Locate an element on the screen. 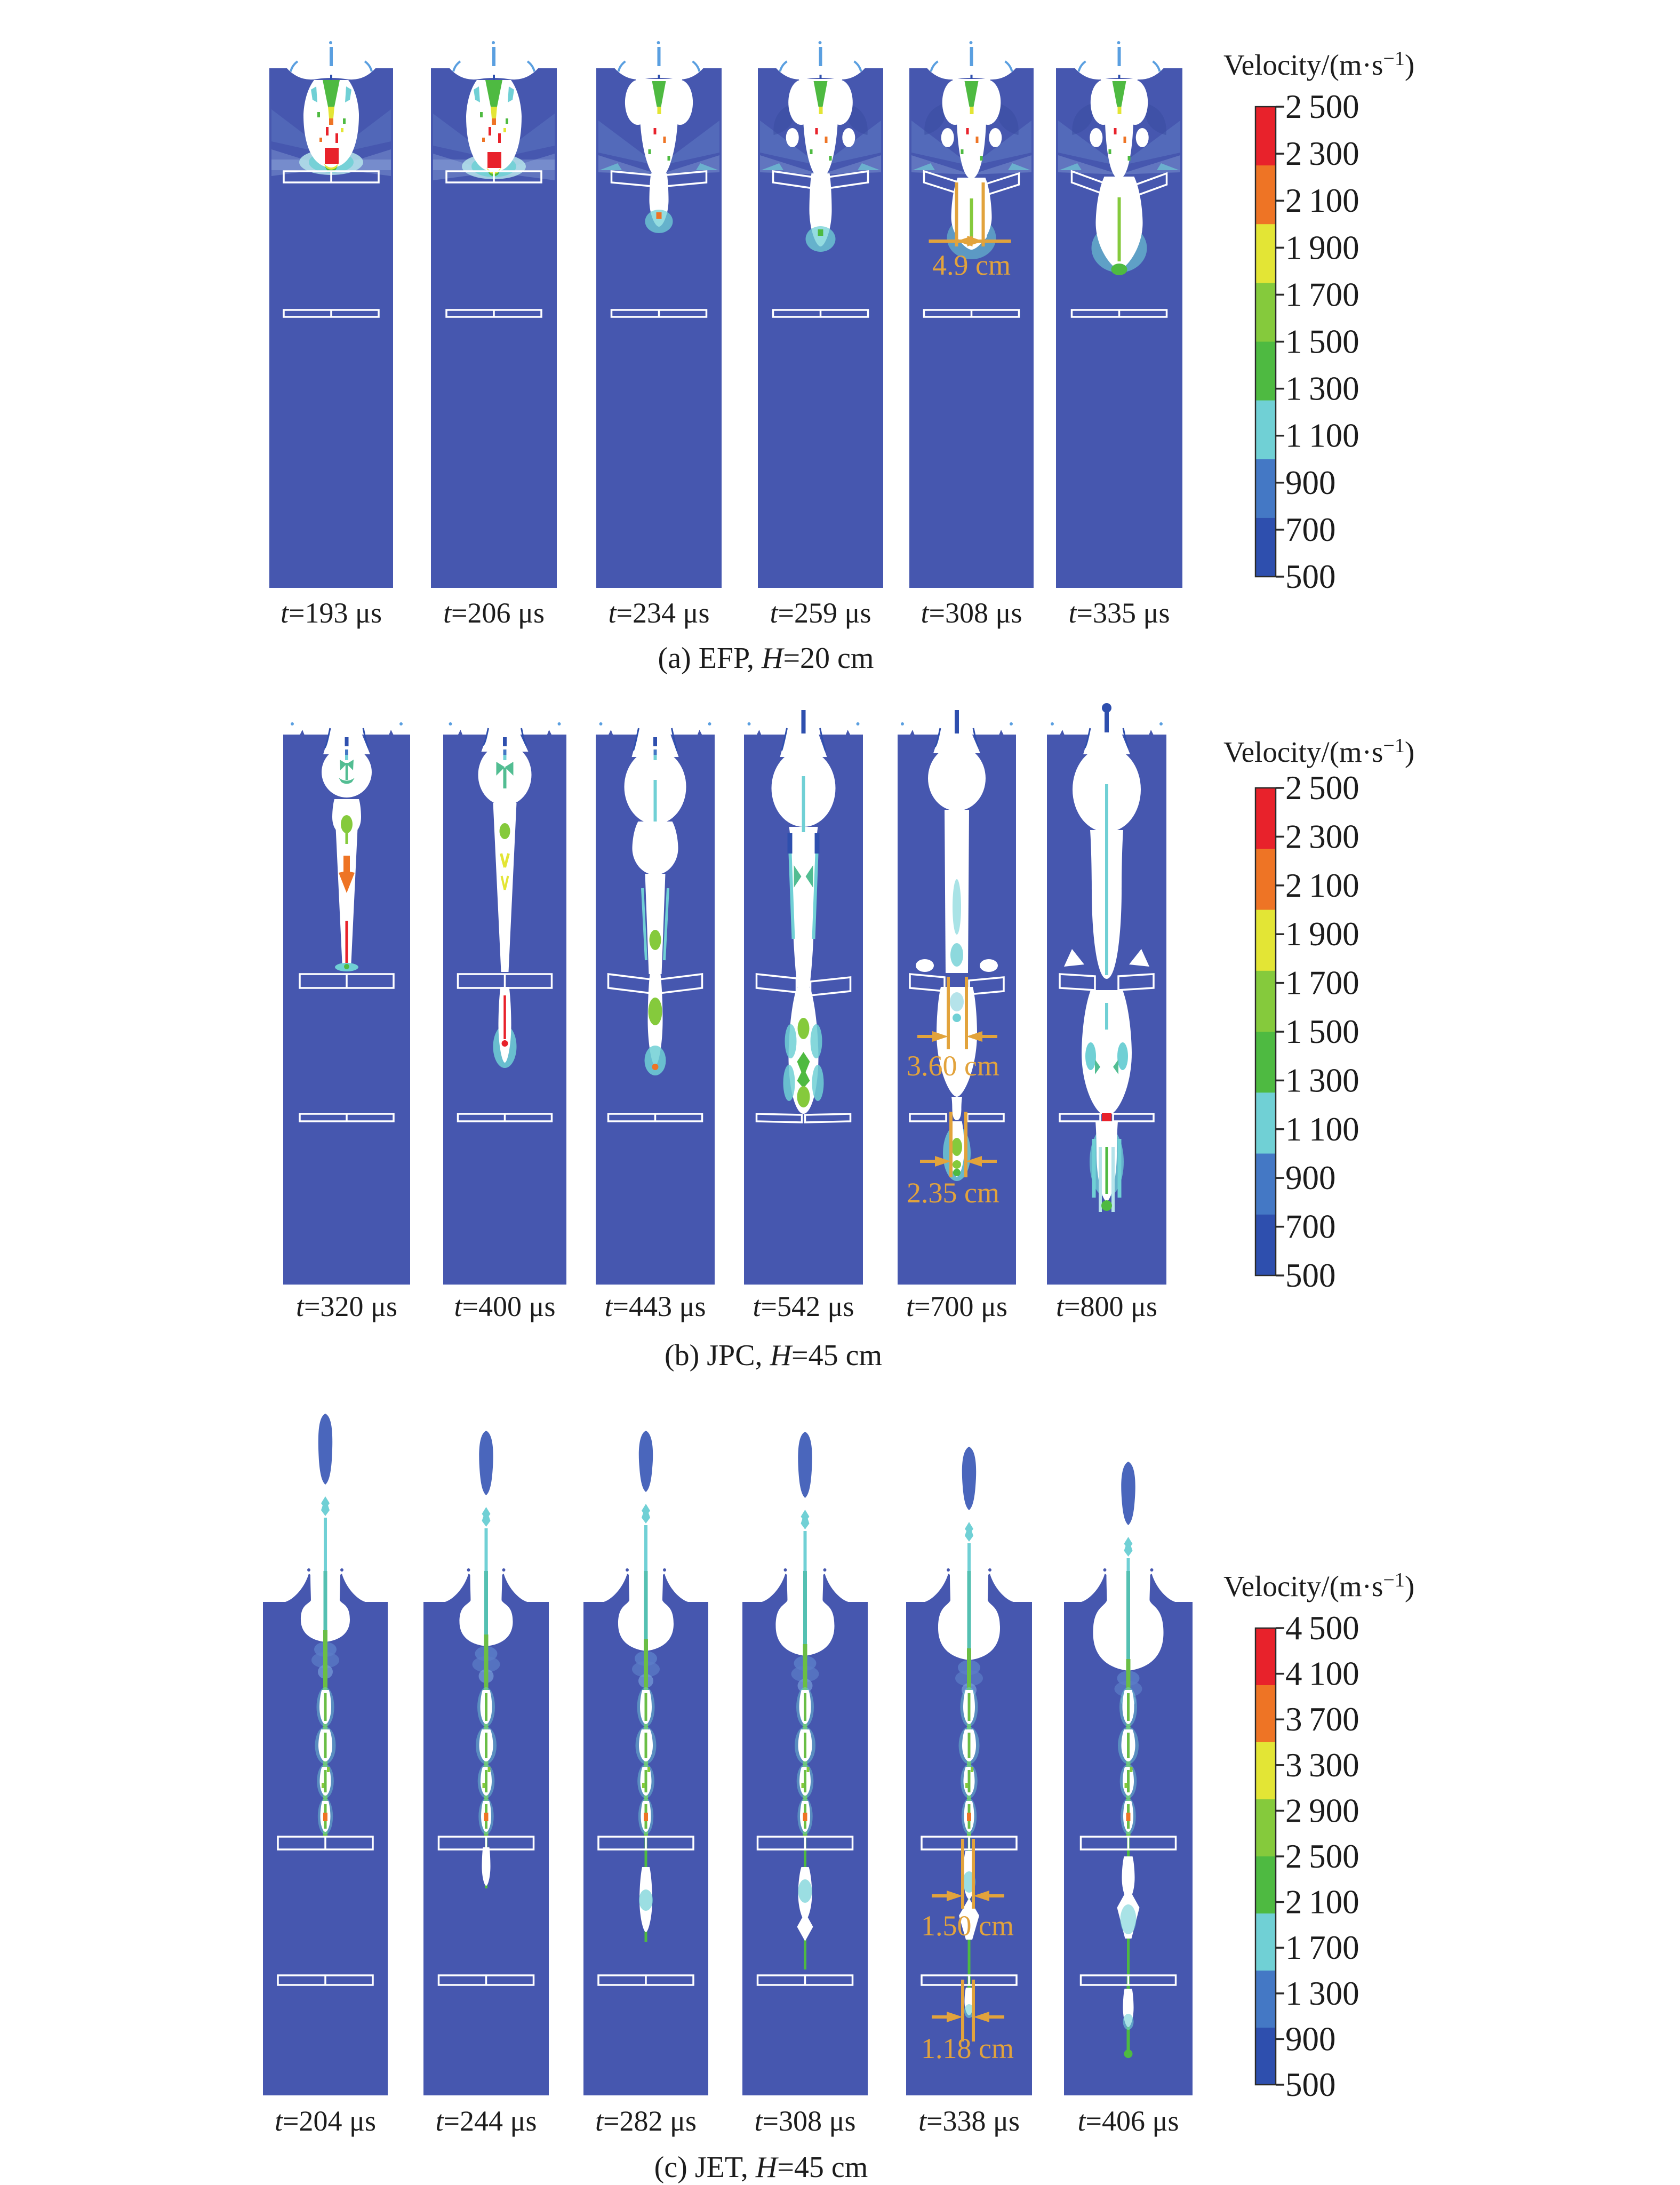 Image resolution: width=1680 pixels, height=2185 pixels. svg-text: t=335 μs is located at coordinates (1119, 613).